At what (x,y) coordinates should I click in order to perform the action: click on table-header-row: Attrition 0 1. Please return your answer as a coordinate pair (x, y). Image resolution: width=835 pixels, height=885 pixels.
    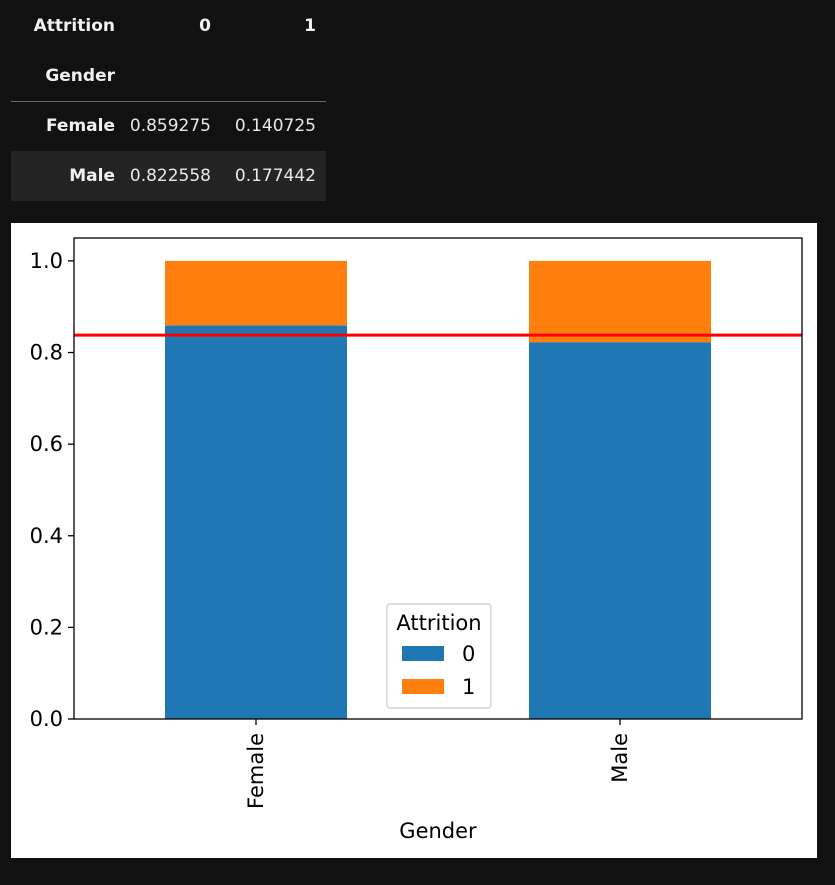
    Looking at the image, I should click on (168, 26).